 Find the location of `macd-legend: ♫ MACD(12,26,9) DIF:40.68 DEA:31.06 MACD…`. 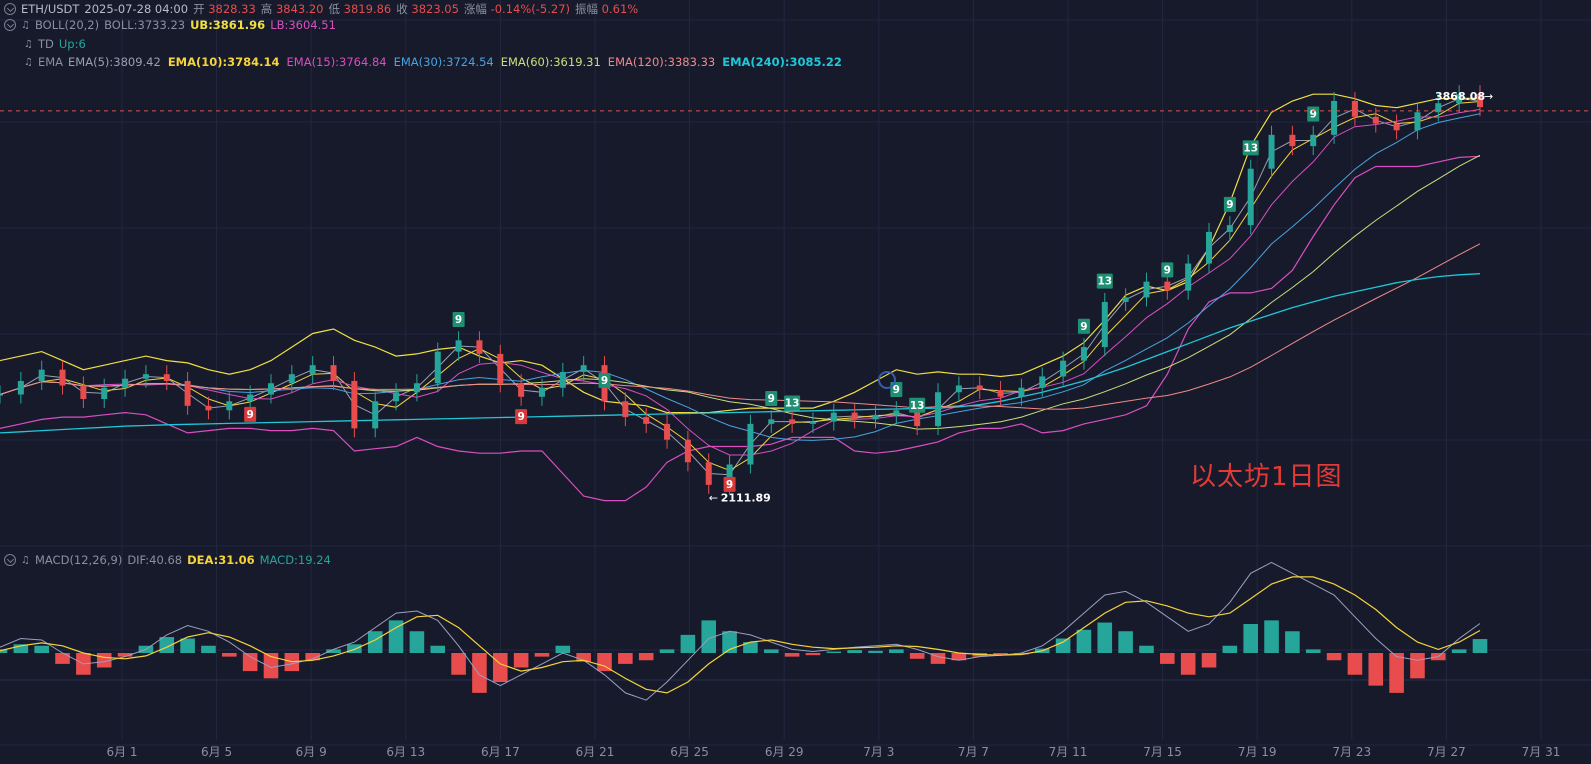

macd-legend: ♫ MACD(12,26,9) DIF:40.68 DEA:31.06 MACD… is located at coordinates (167, 560).